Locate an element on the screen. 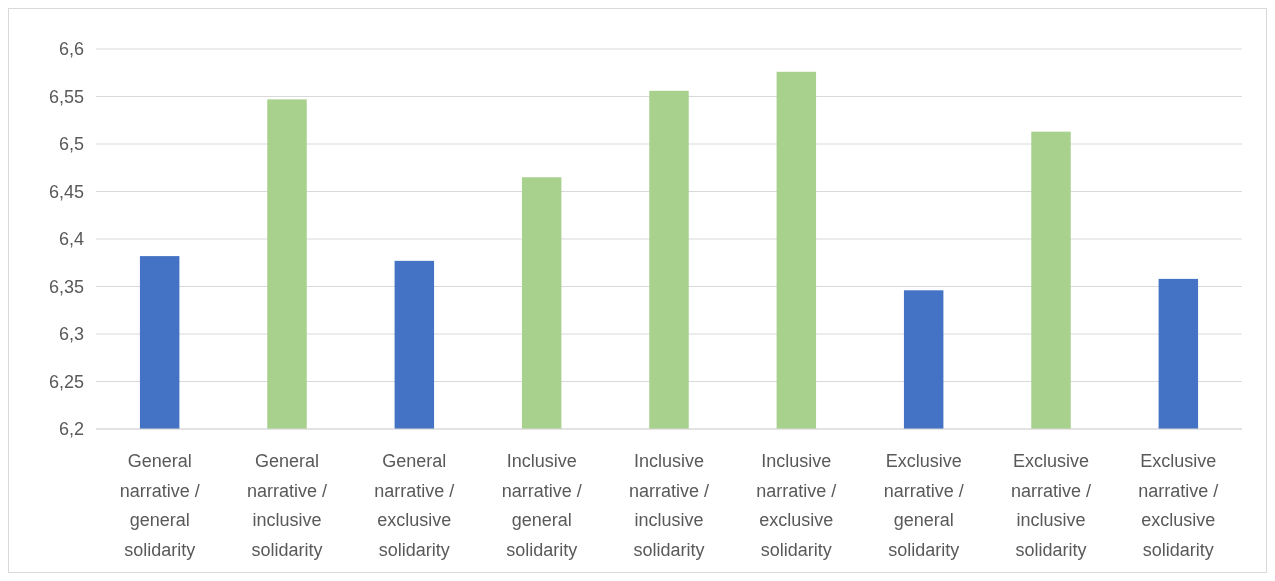 This screenshot has height=581, width=1275. x-tick-label: Exclusive narrative / inclusive solidarity is located at coordinates (1051, 505).